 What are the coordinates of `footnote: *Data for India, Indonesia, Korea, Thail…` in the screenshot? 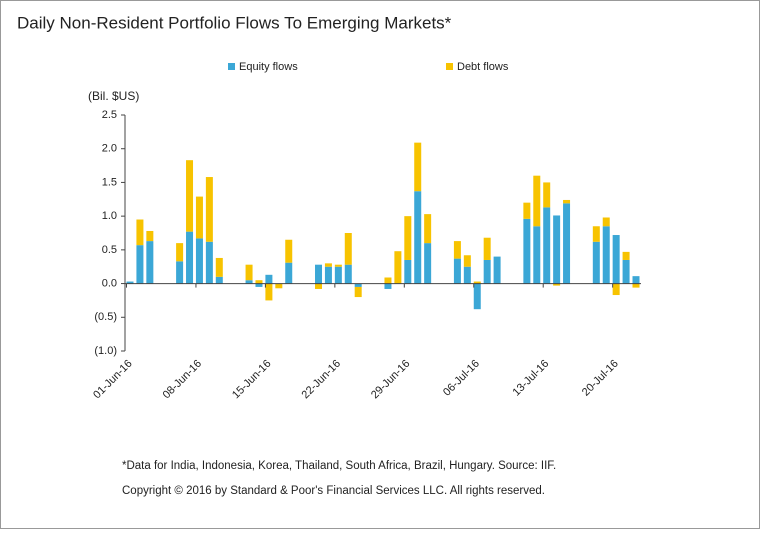 It's located at (339, 466).